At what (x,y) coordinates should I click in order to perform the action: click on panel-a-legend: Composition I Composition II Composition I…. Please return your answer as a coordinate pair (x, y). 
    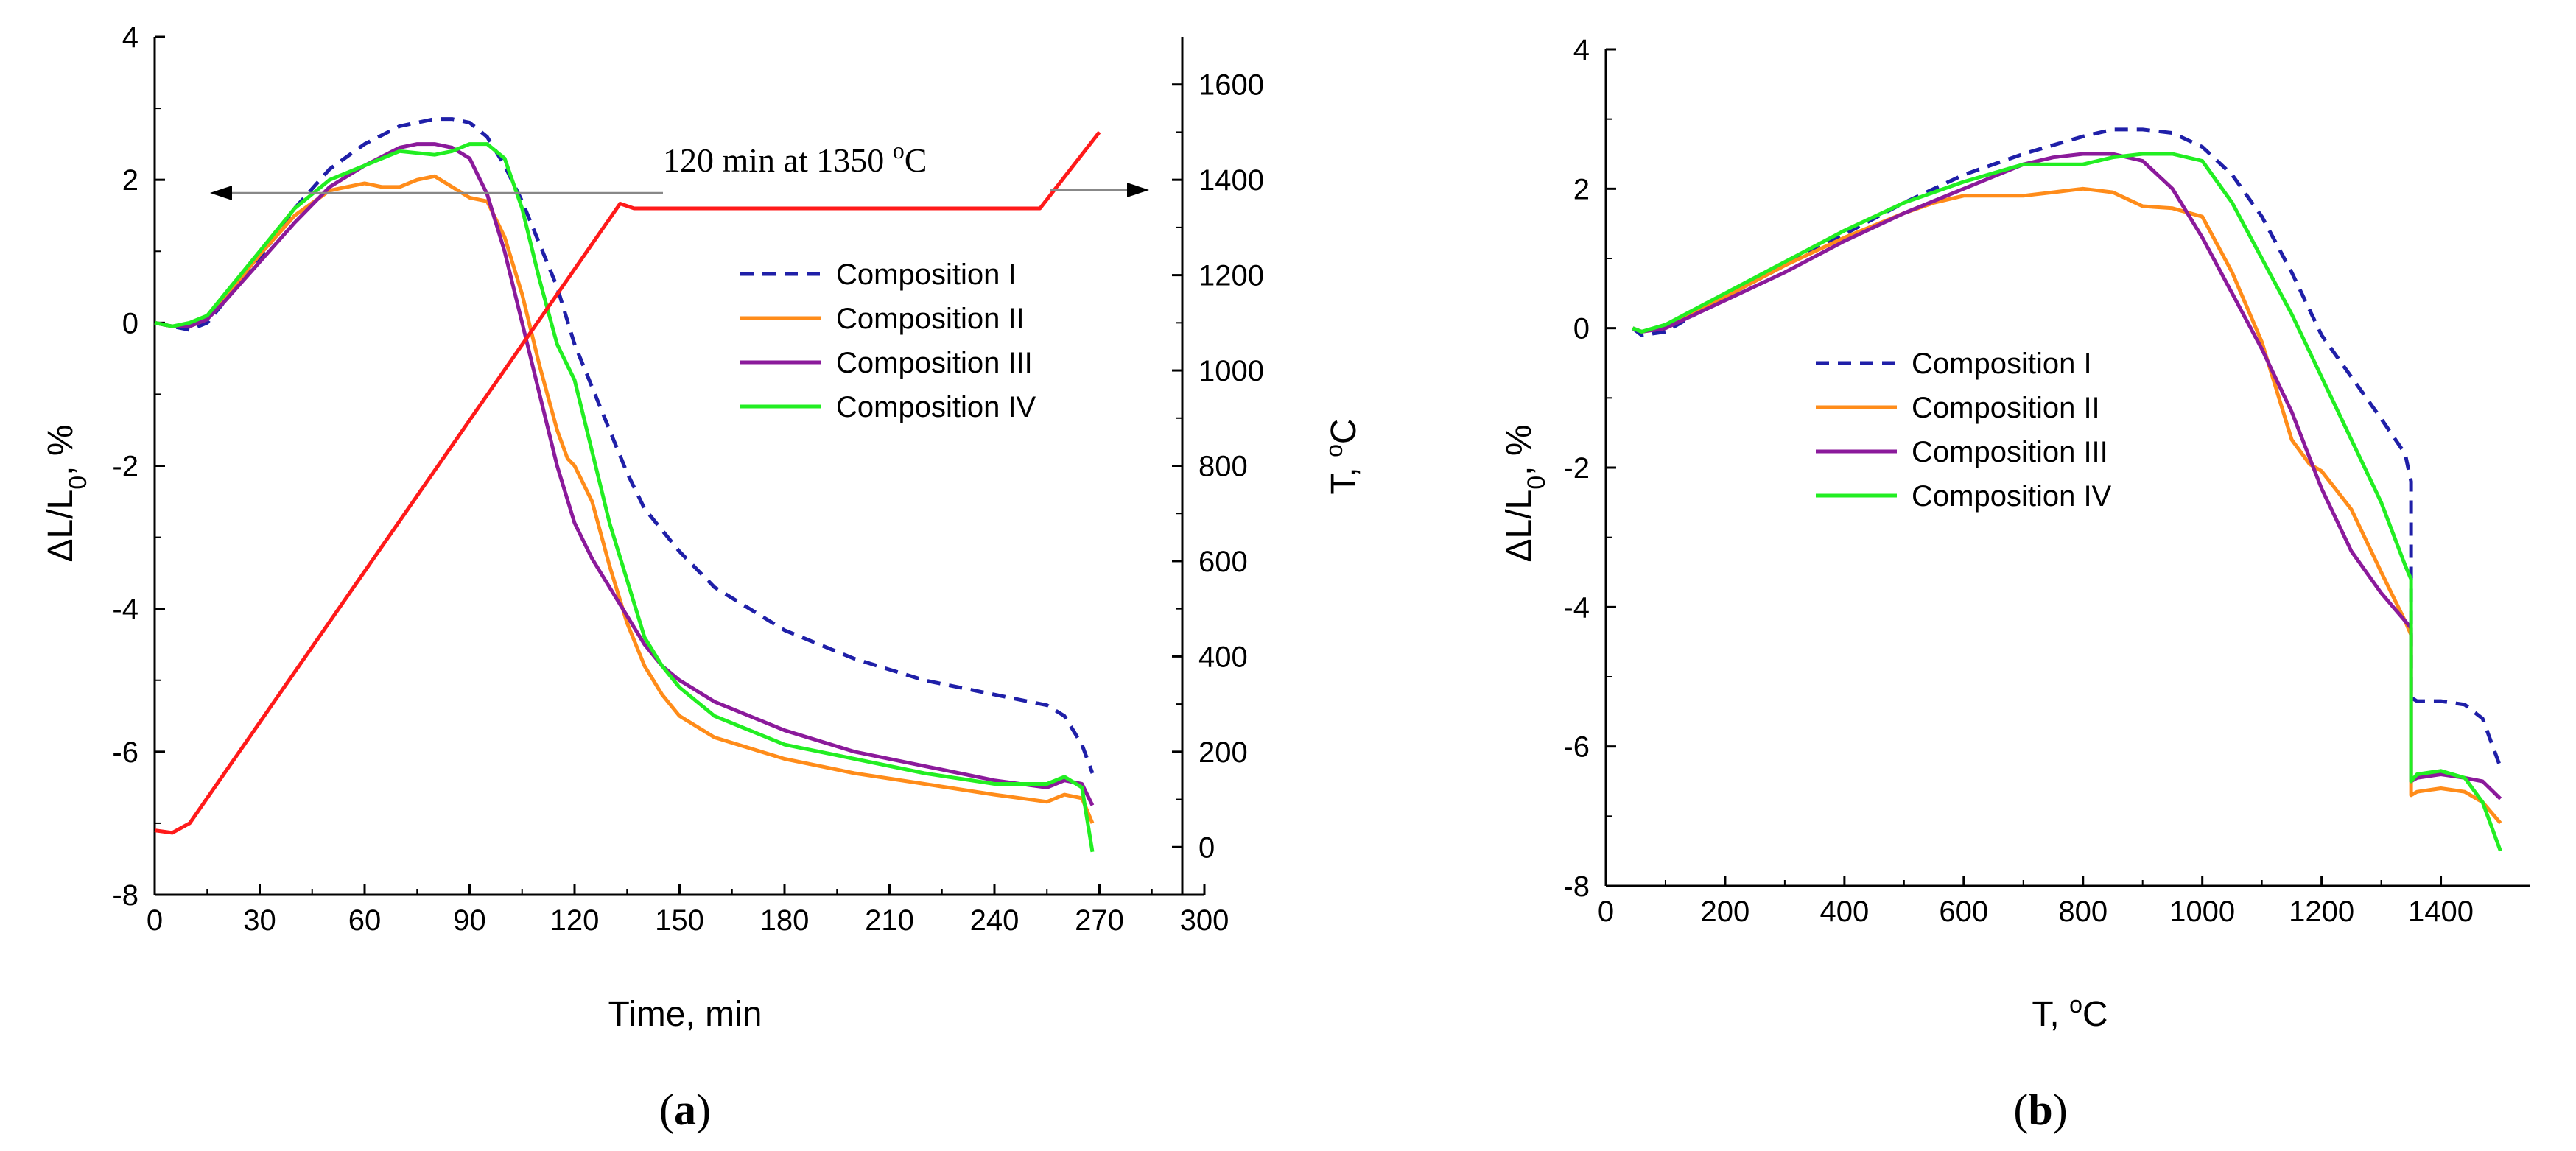
    Looking at the image, I should click on (888, 340).